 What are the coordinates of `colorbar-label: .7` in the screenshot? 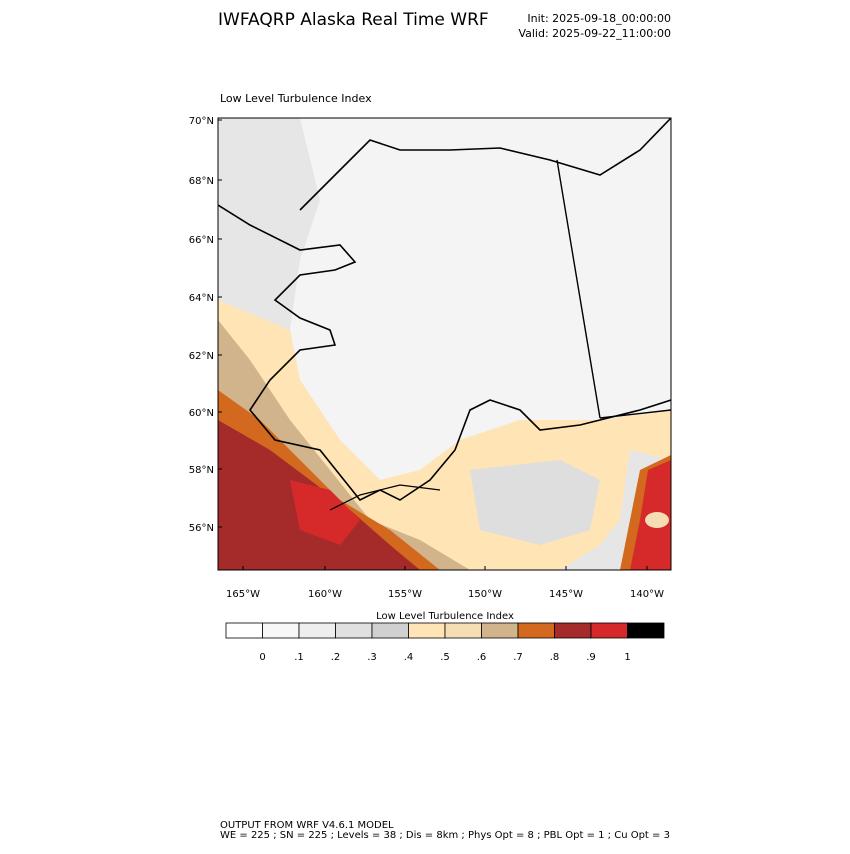 It's located at (518, 657).